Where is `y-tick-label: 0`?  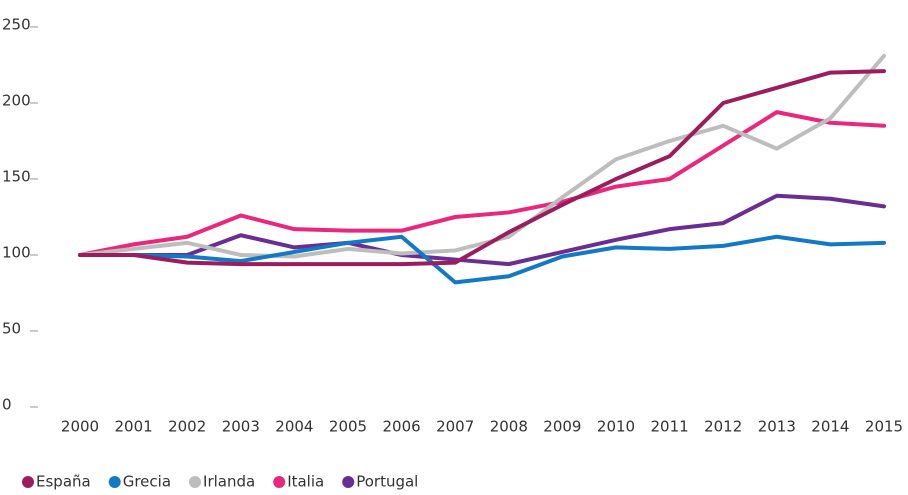 y-tick-label: 0 is located at coordinates (7, 405).